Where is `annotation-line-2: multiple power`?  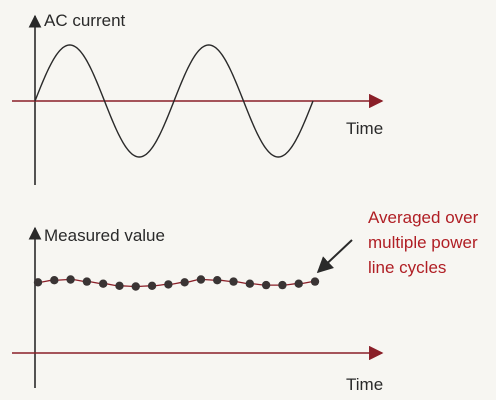 annotation-line-2: multiple power is located at coordinates (423, 242).